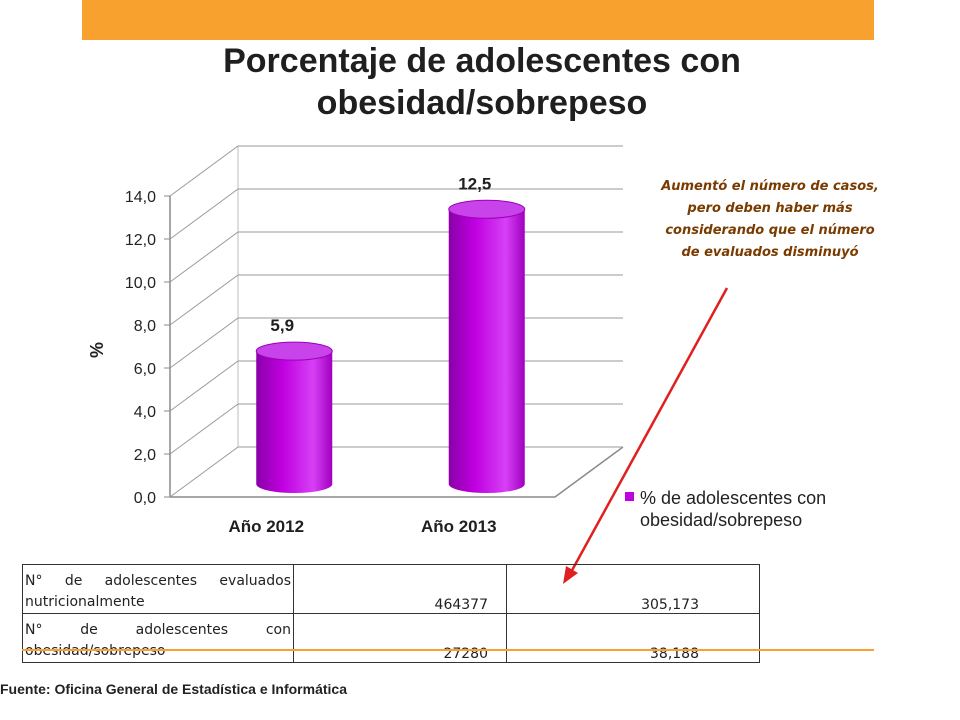 The width and height of the screenshot is (960, 720). Describe the element at coordinates (474, 183) in the screenshot. I see `data-label: 12,5` at that location.